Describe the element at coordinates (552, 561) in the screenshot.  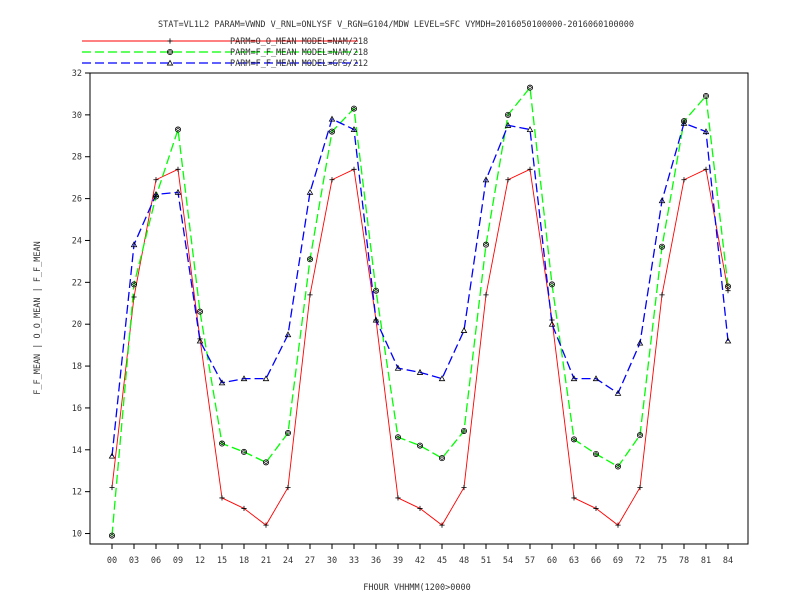
I see `x-tick-label: 60` at that location.